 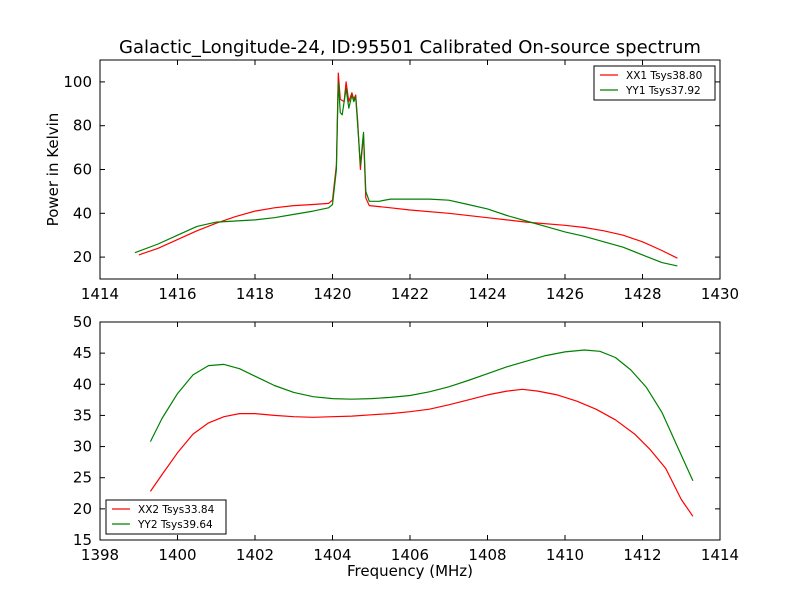 What do you see at coordinates (175, 525) in the screenshot?
I see `legend-label-1-1: YY2 Tsys39.64` at bounding box center [175, 525].